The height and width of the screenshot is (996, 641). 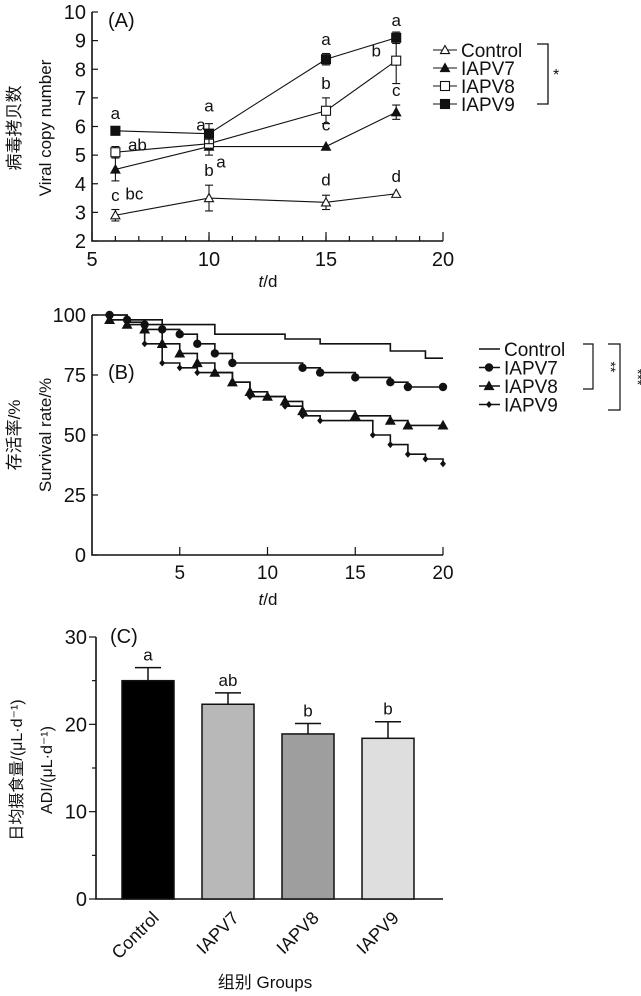 What do you see at coordinates (80, 42) in the screenshot?
I see `y-tick-label: 9` at bounding box center [80, 42].